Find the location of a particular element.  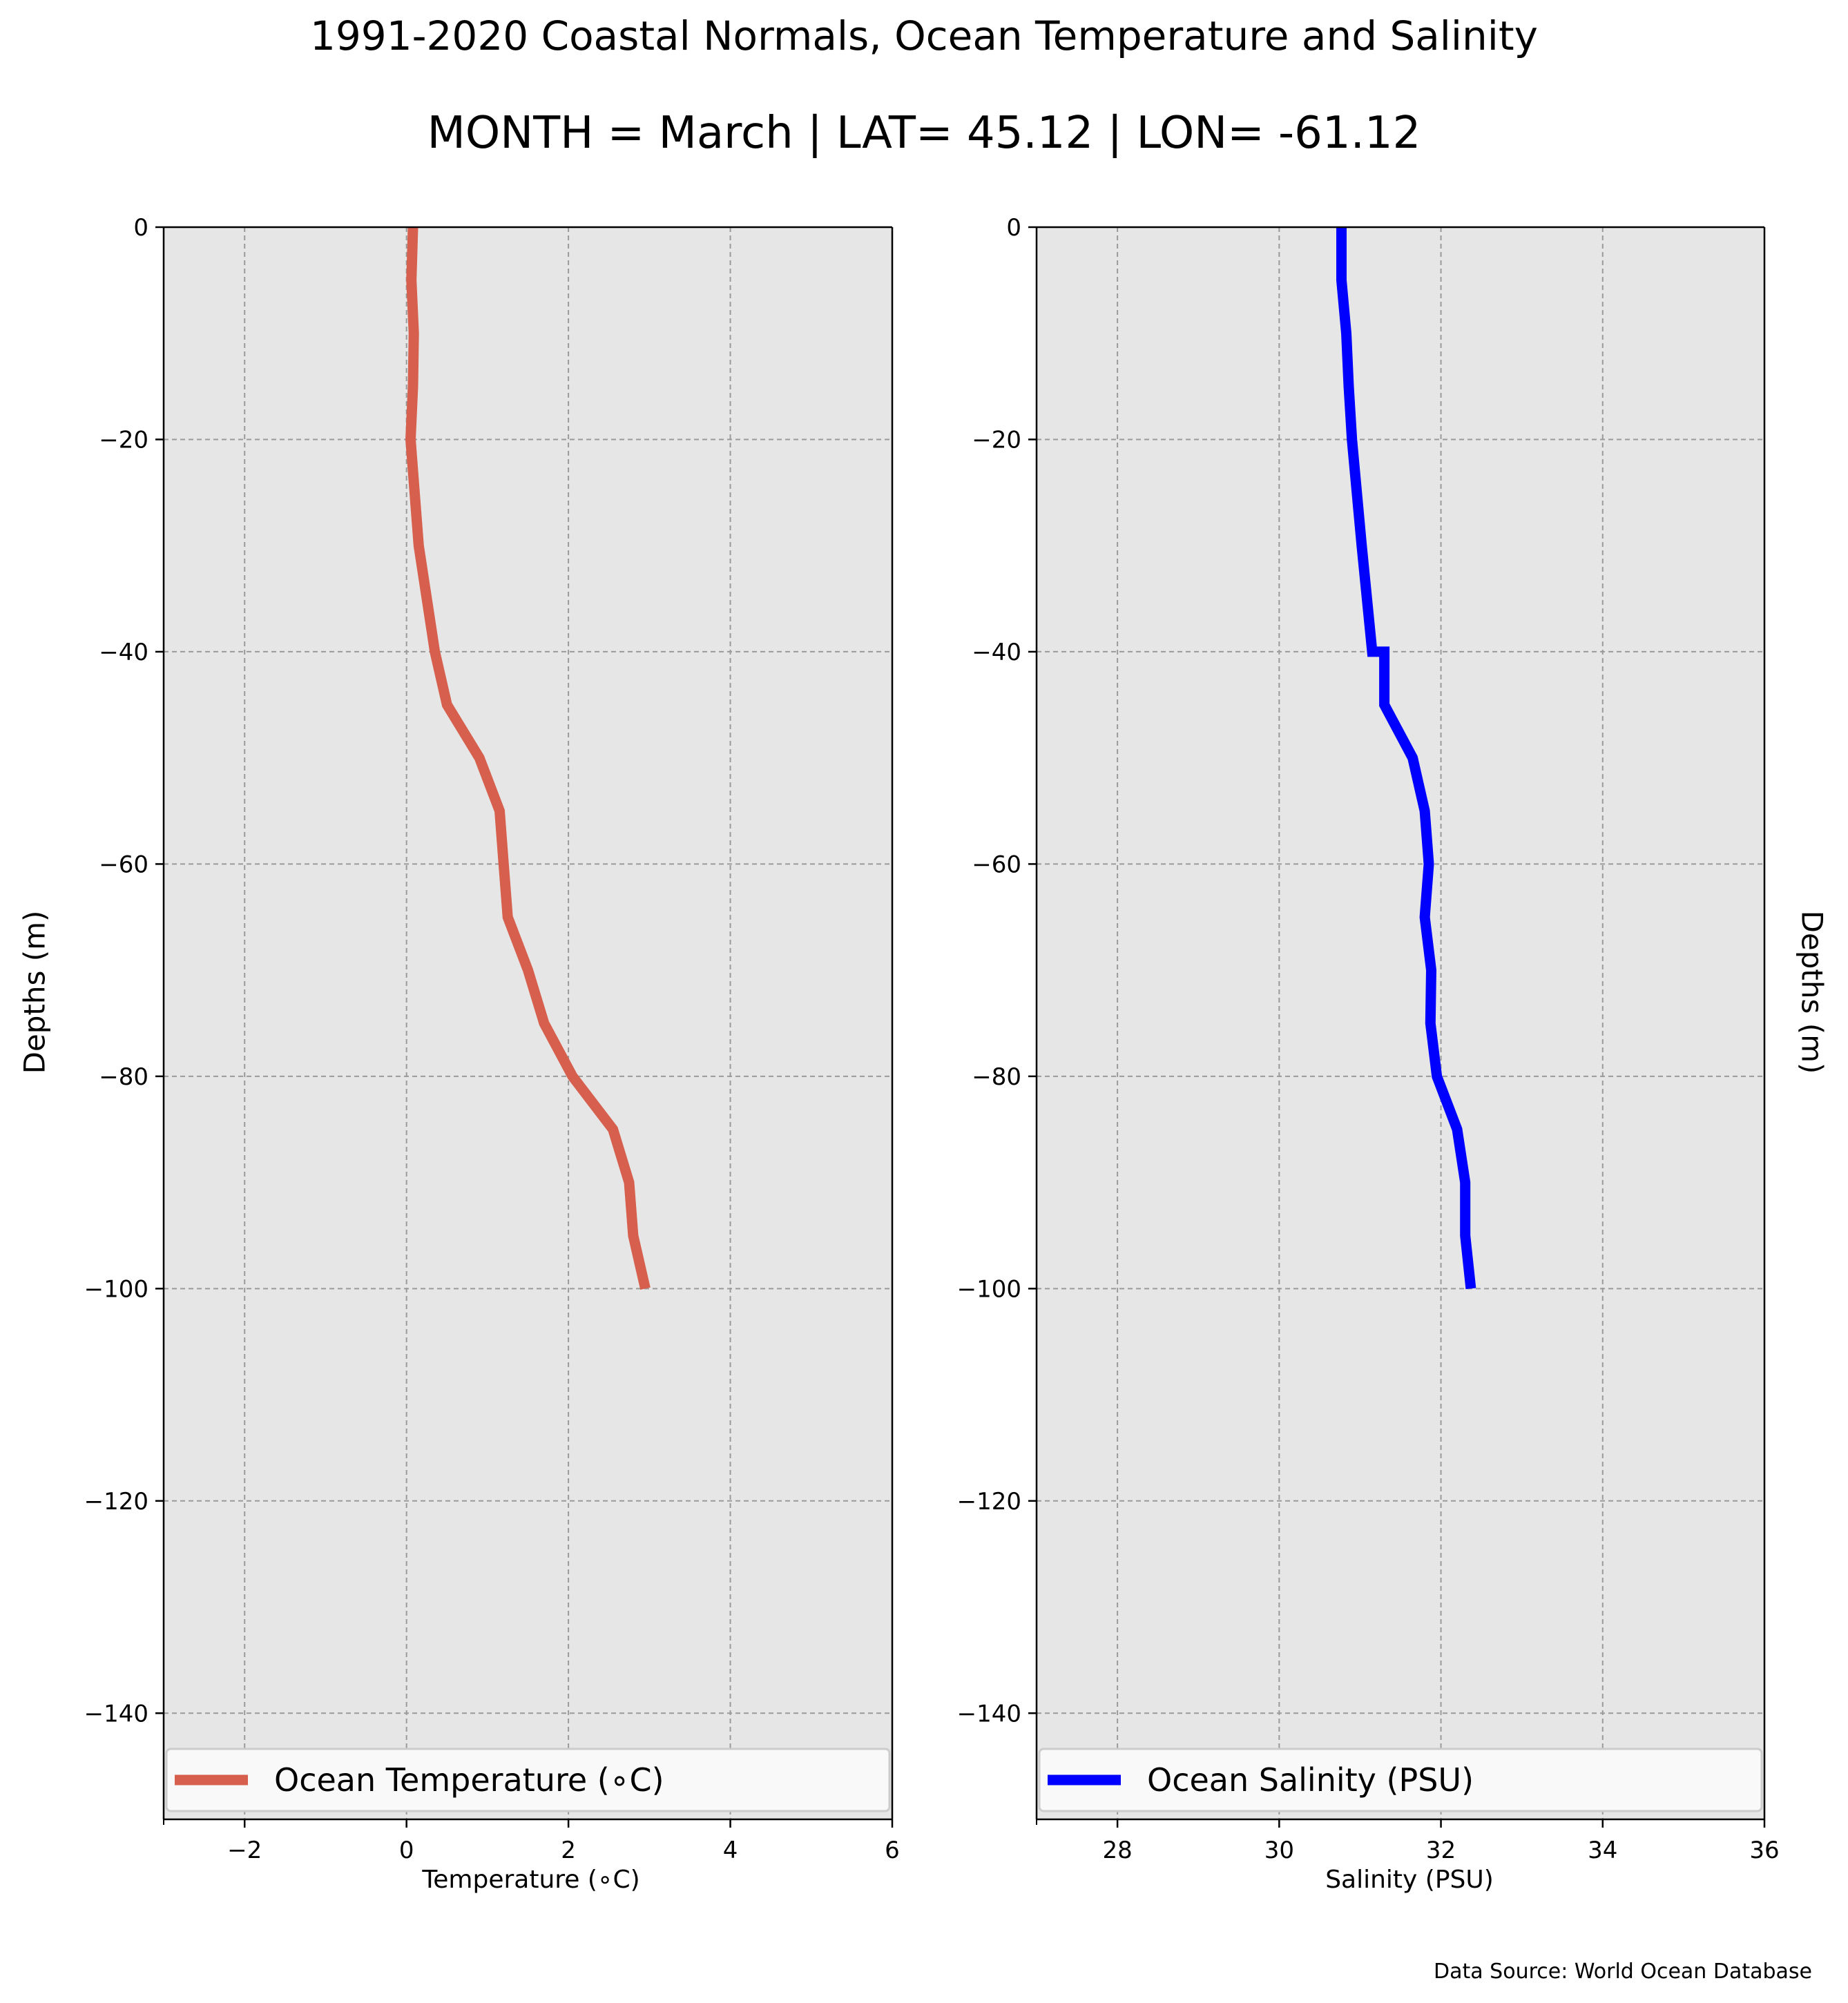

x-tick-label: 32 is located at coordinates (1441, 1851).